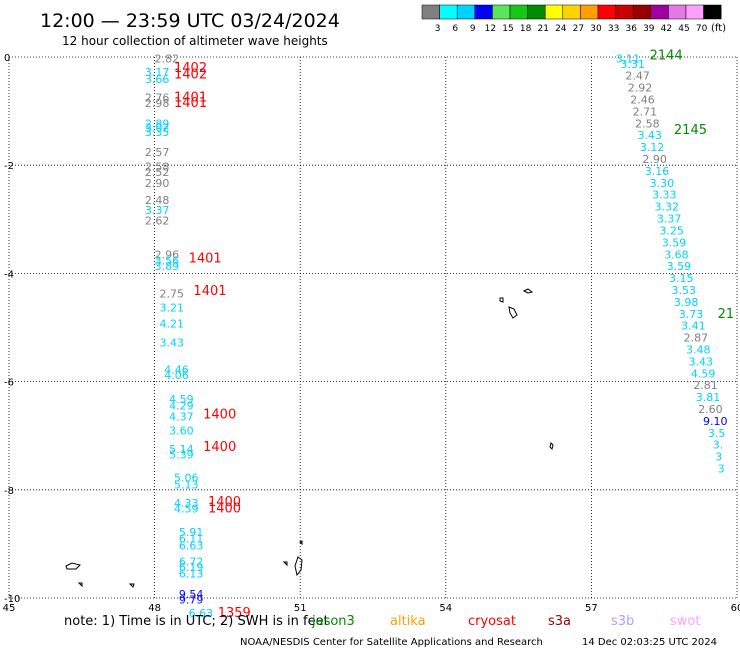  What do you see at coordinates (191, 532) in the screenshot?
I see `swh-value-label: 5.91` at bounding box center [191, 532].